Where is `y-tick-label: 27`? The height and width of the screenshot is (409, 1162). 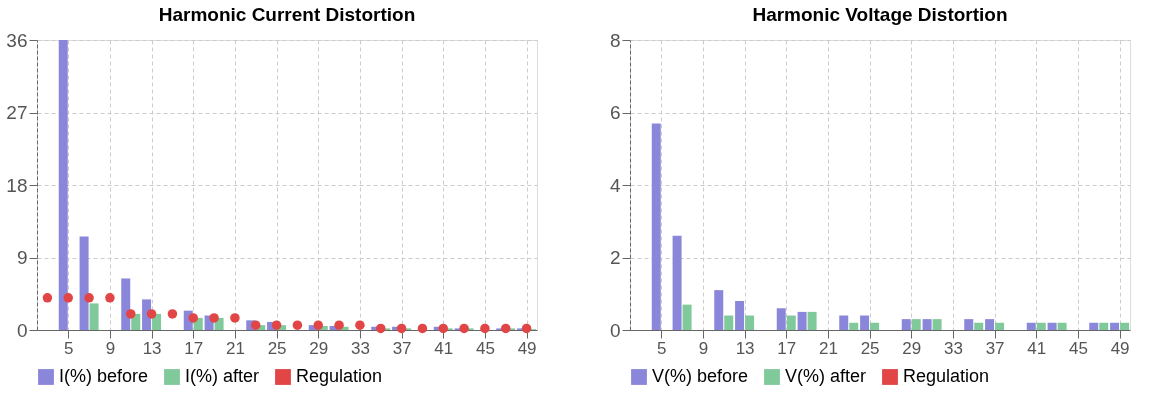
y-tick-label: 27 is located at coordinates (17, 112).